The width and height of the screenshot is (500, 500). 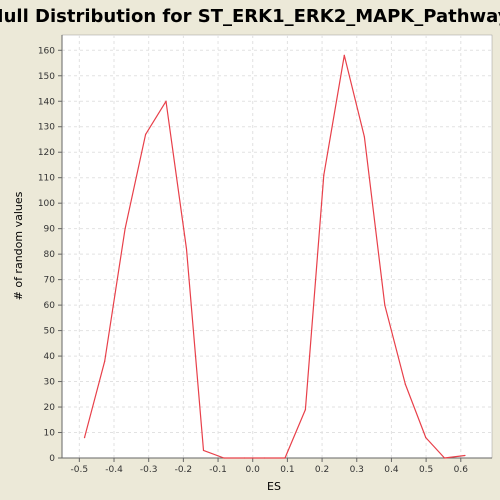 What do you see at coordinates (184, 470) in the screenshot?
I see `x-tick-label: -0.2` at bounding box center [184, 470].